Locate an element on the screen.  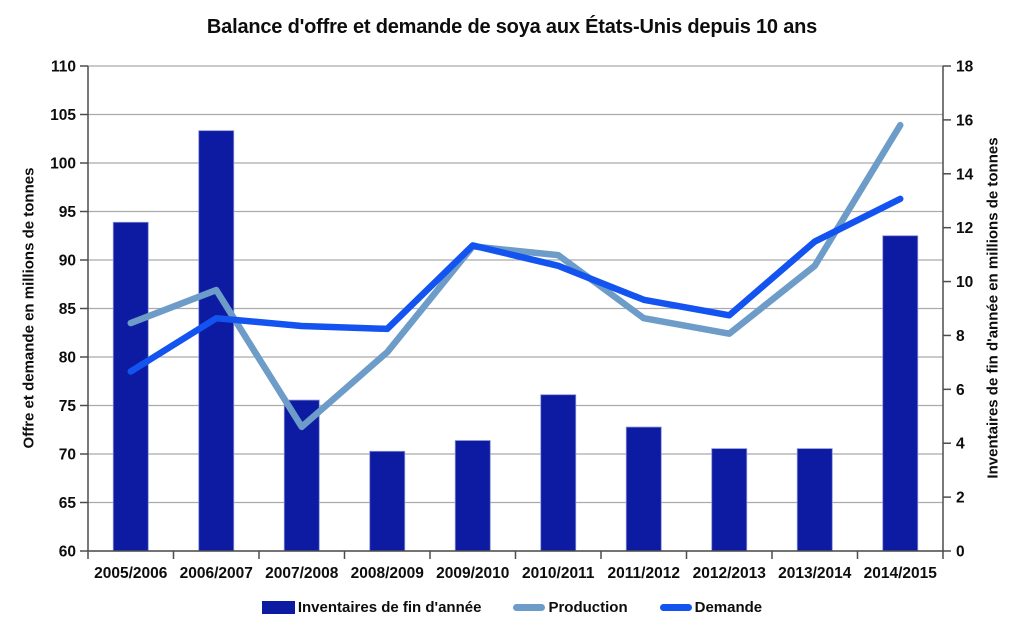
demande-legend-swatch is located at coordinates (675, 607).